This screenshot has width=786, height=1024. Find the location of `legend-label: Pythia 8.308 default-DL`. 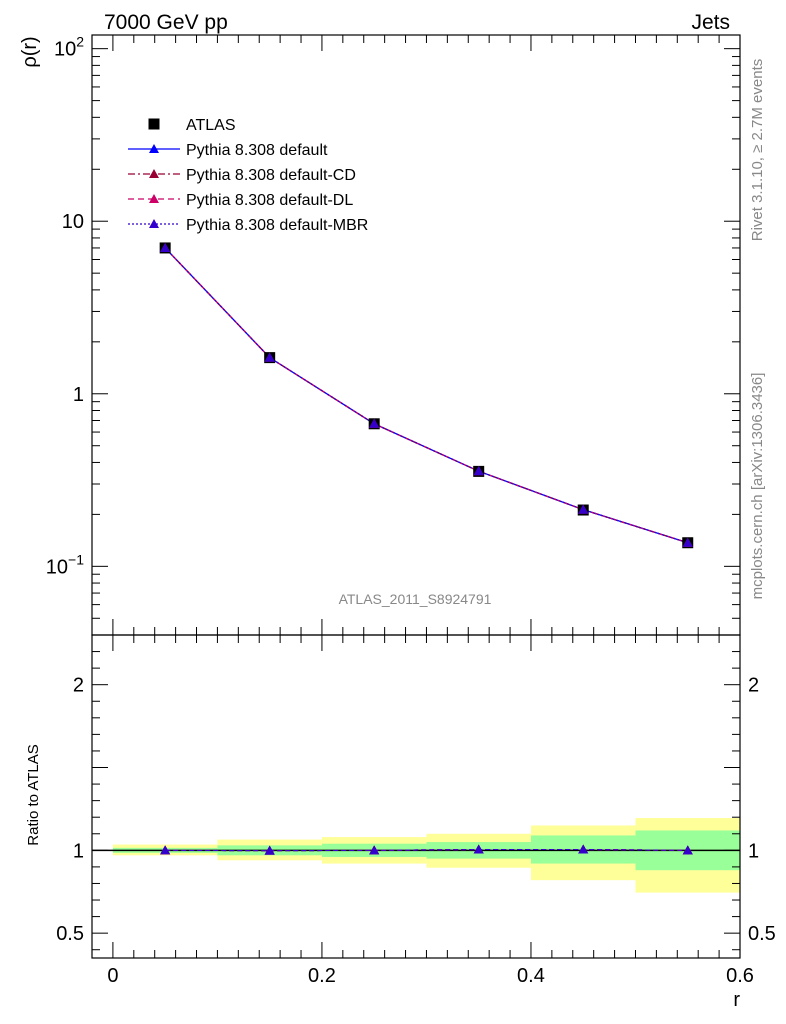

legend-label: Pythia 8.308 default-DL is located at coordinates (269, 200).